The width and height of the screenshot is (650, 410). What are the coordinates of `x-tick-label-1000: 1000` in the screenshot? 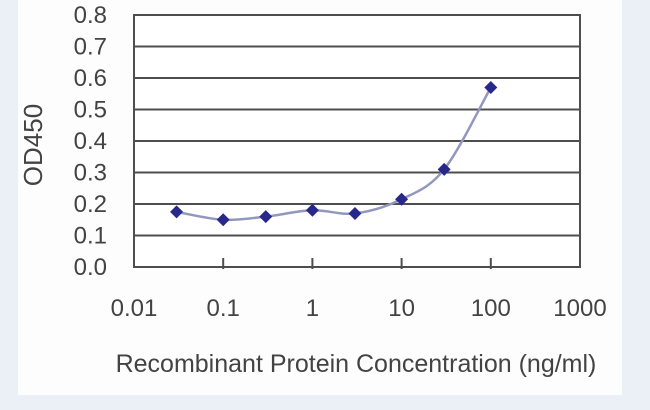 It's located at (579, 308).